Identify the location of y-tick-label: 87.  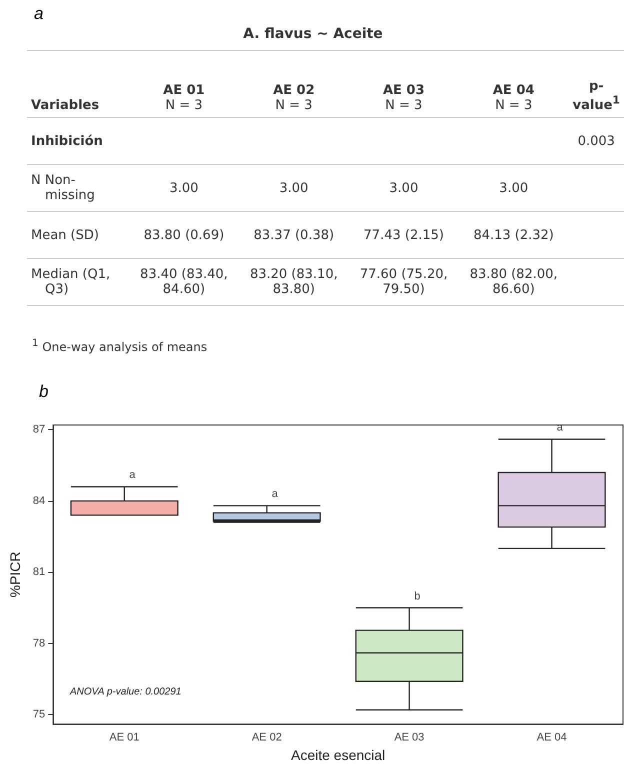
(39, 430).